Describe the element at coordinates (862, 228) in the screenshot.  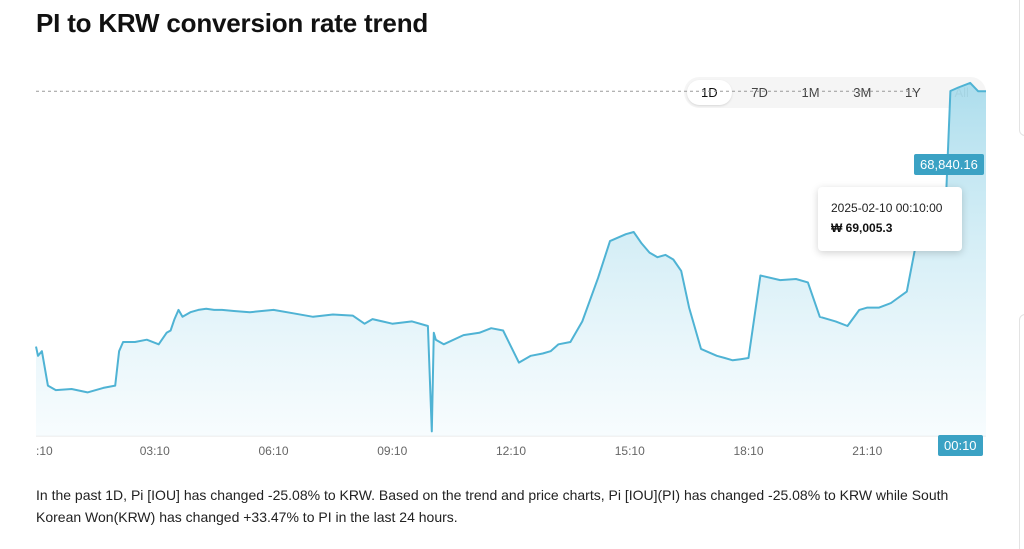
I see `tooltip-value: ₩ 69,005.3` at that location.